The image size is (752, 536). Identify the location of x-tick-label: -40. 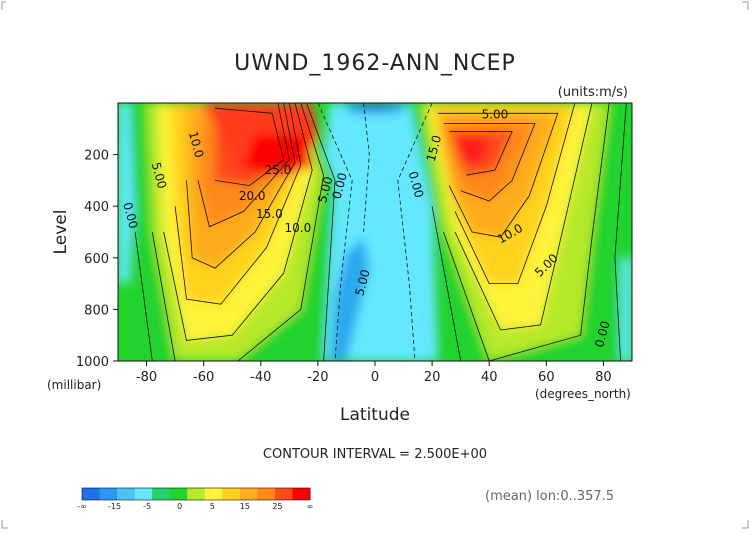
(260, 377).